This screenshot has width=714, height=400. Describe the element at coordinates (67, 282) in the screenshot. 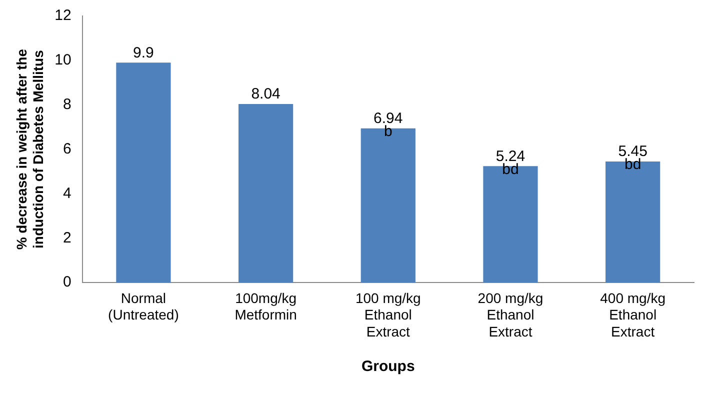

I see `y-tick-label: 0` at that location.